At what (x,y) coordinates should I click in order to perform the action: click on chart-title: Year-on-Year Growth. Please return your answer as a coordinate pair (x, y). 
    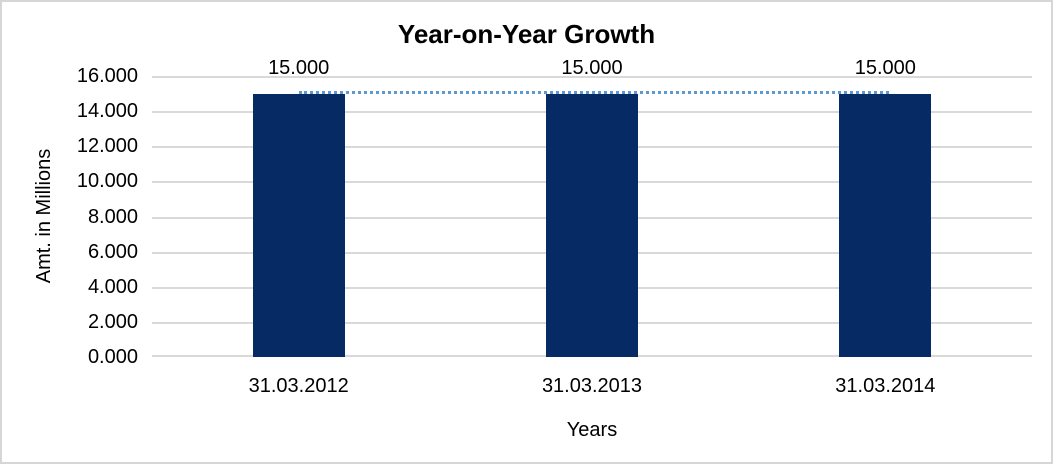
    Looking at the image, I should click on (526, 34).